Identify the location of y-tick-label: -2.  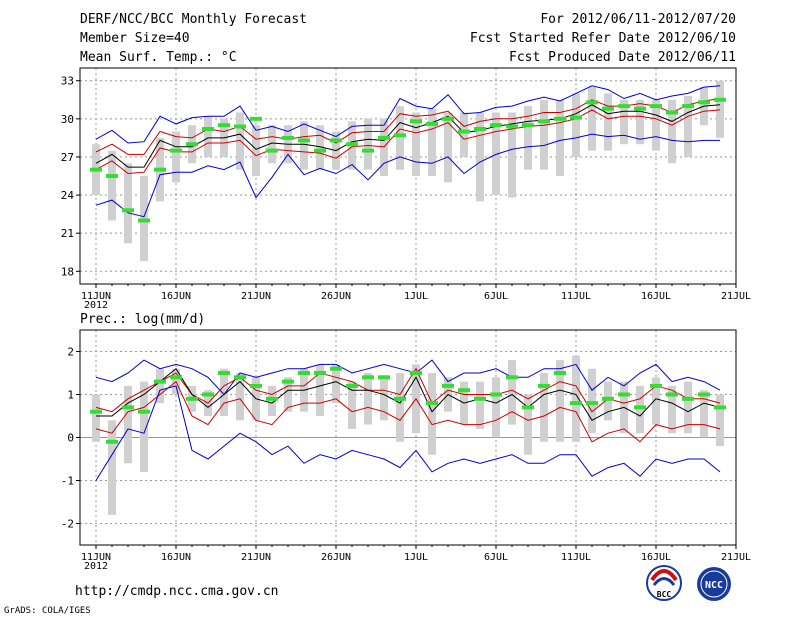
(67, 524).